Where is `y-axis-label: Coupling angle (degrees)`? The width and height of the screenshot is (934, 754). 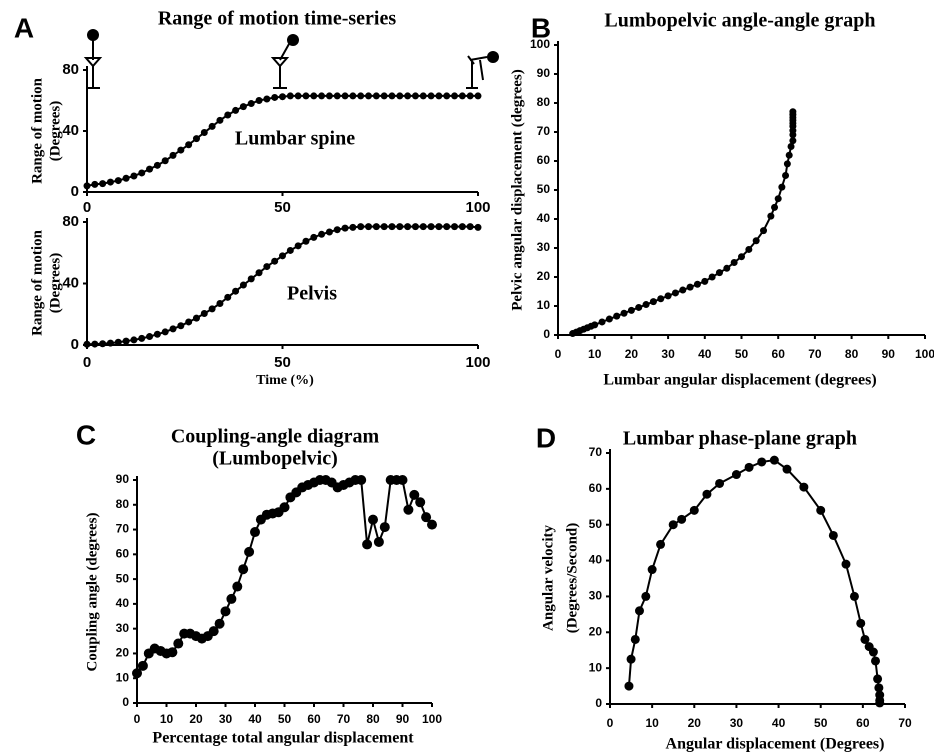 y-axis-label: Coupling angle (degrees) is located at coordinates (92, 592).